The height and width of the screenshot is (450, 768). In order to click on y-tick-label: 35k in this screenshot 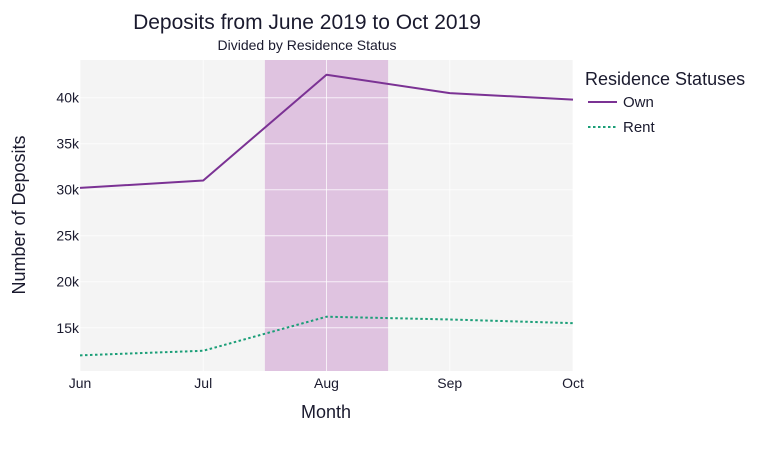, I will do `click(68, 144)`.